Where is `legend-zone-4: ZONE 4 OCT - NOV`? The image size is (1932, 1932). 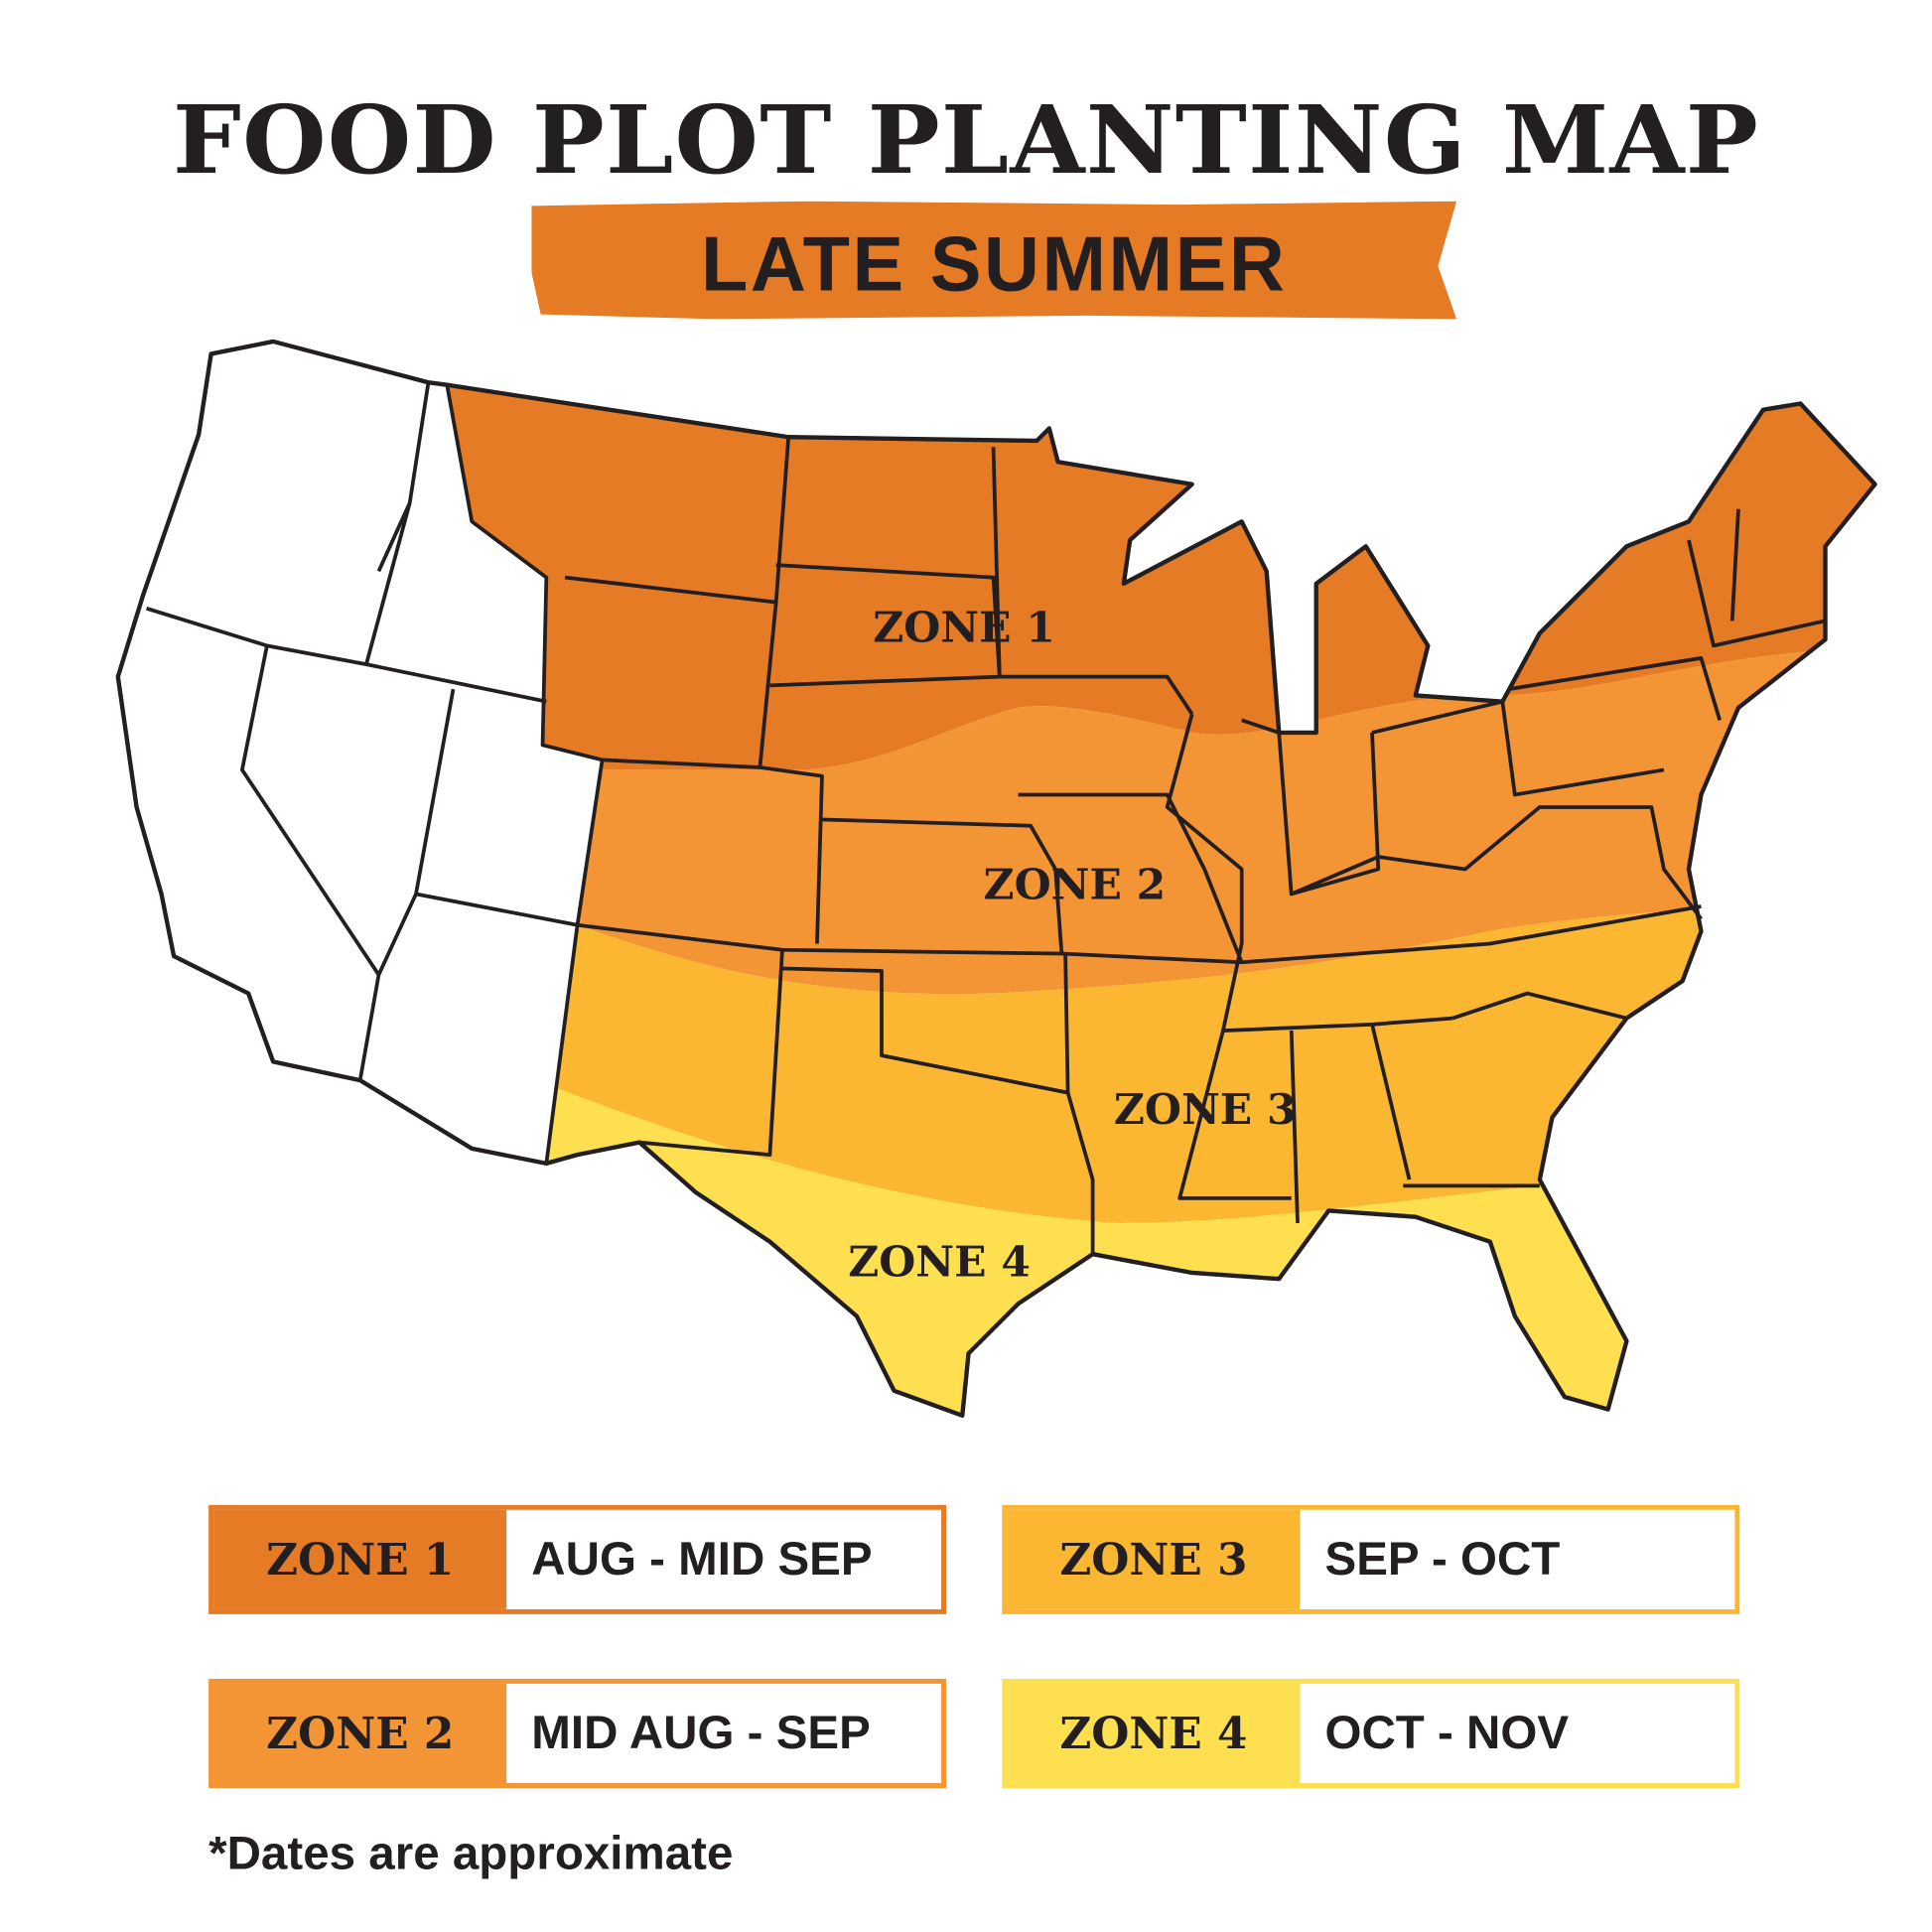
legend-zone-4: ZONE 4 OCT - NOV is located at coordinates (1371, 1733).